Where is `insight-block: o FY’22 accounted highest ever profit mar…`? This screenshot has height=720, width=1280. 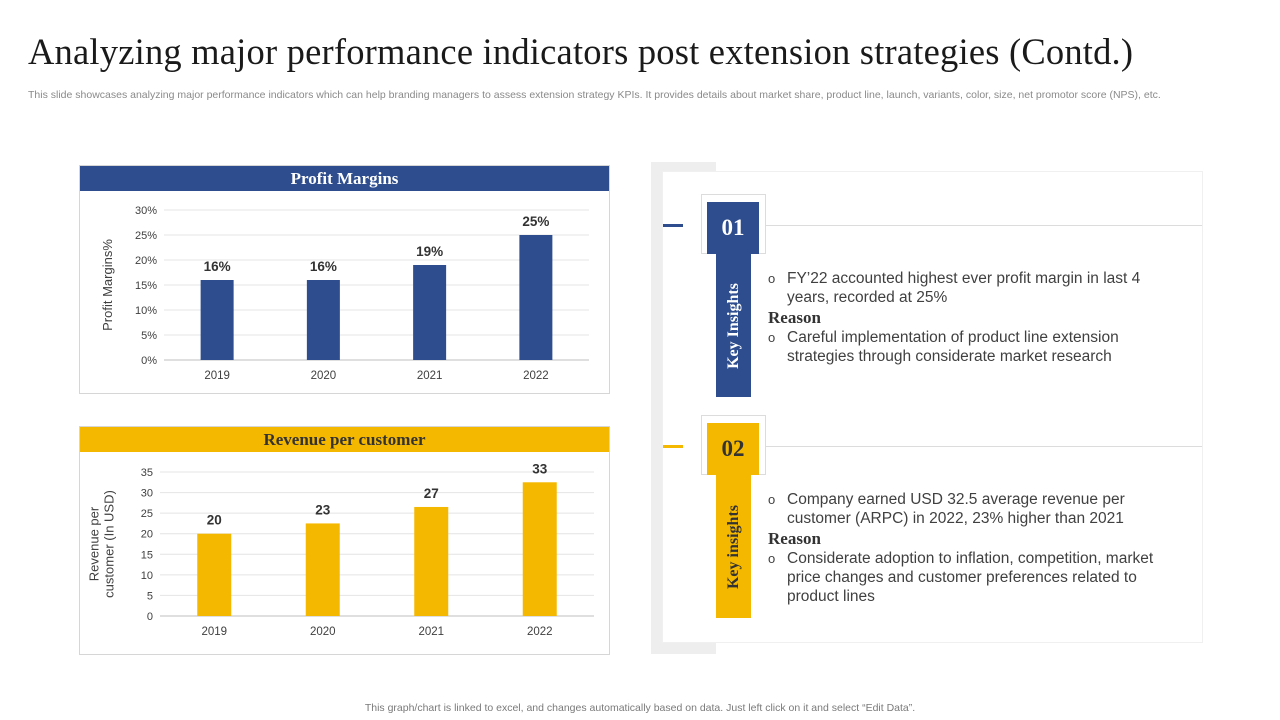 insight-block: o FY’22 accounted highest ever profit mar… is located at coordinates (973, 317).